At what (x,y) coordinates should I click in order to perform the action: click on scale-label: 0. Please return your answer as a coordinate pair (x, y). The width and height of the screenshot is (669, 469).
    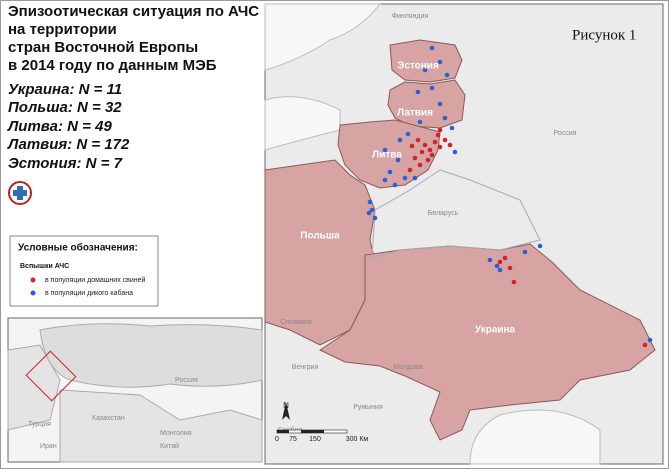
    Looking at the image, I should click on (277, 439).